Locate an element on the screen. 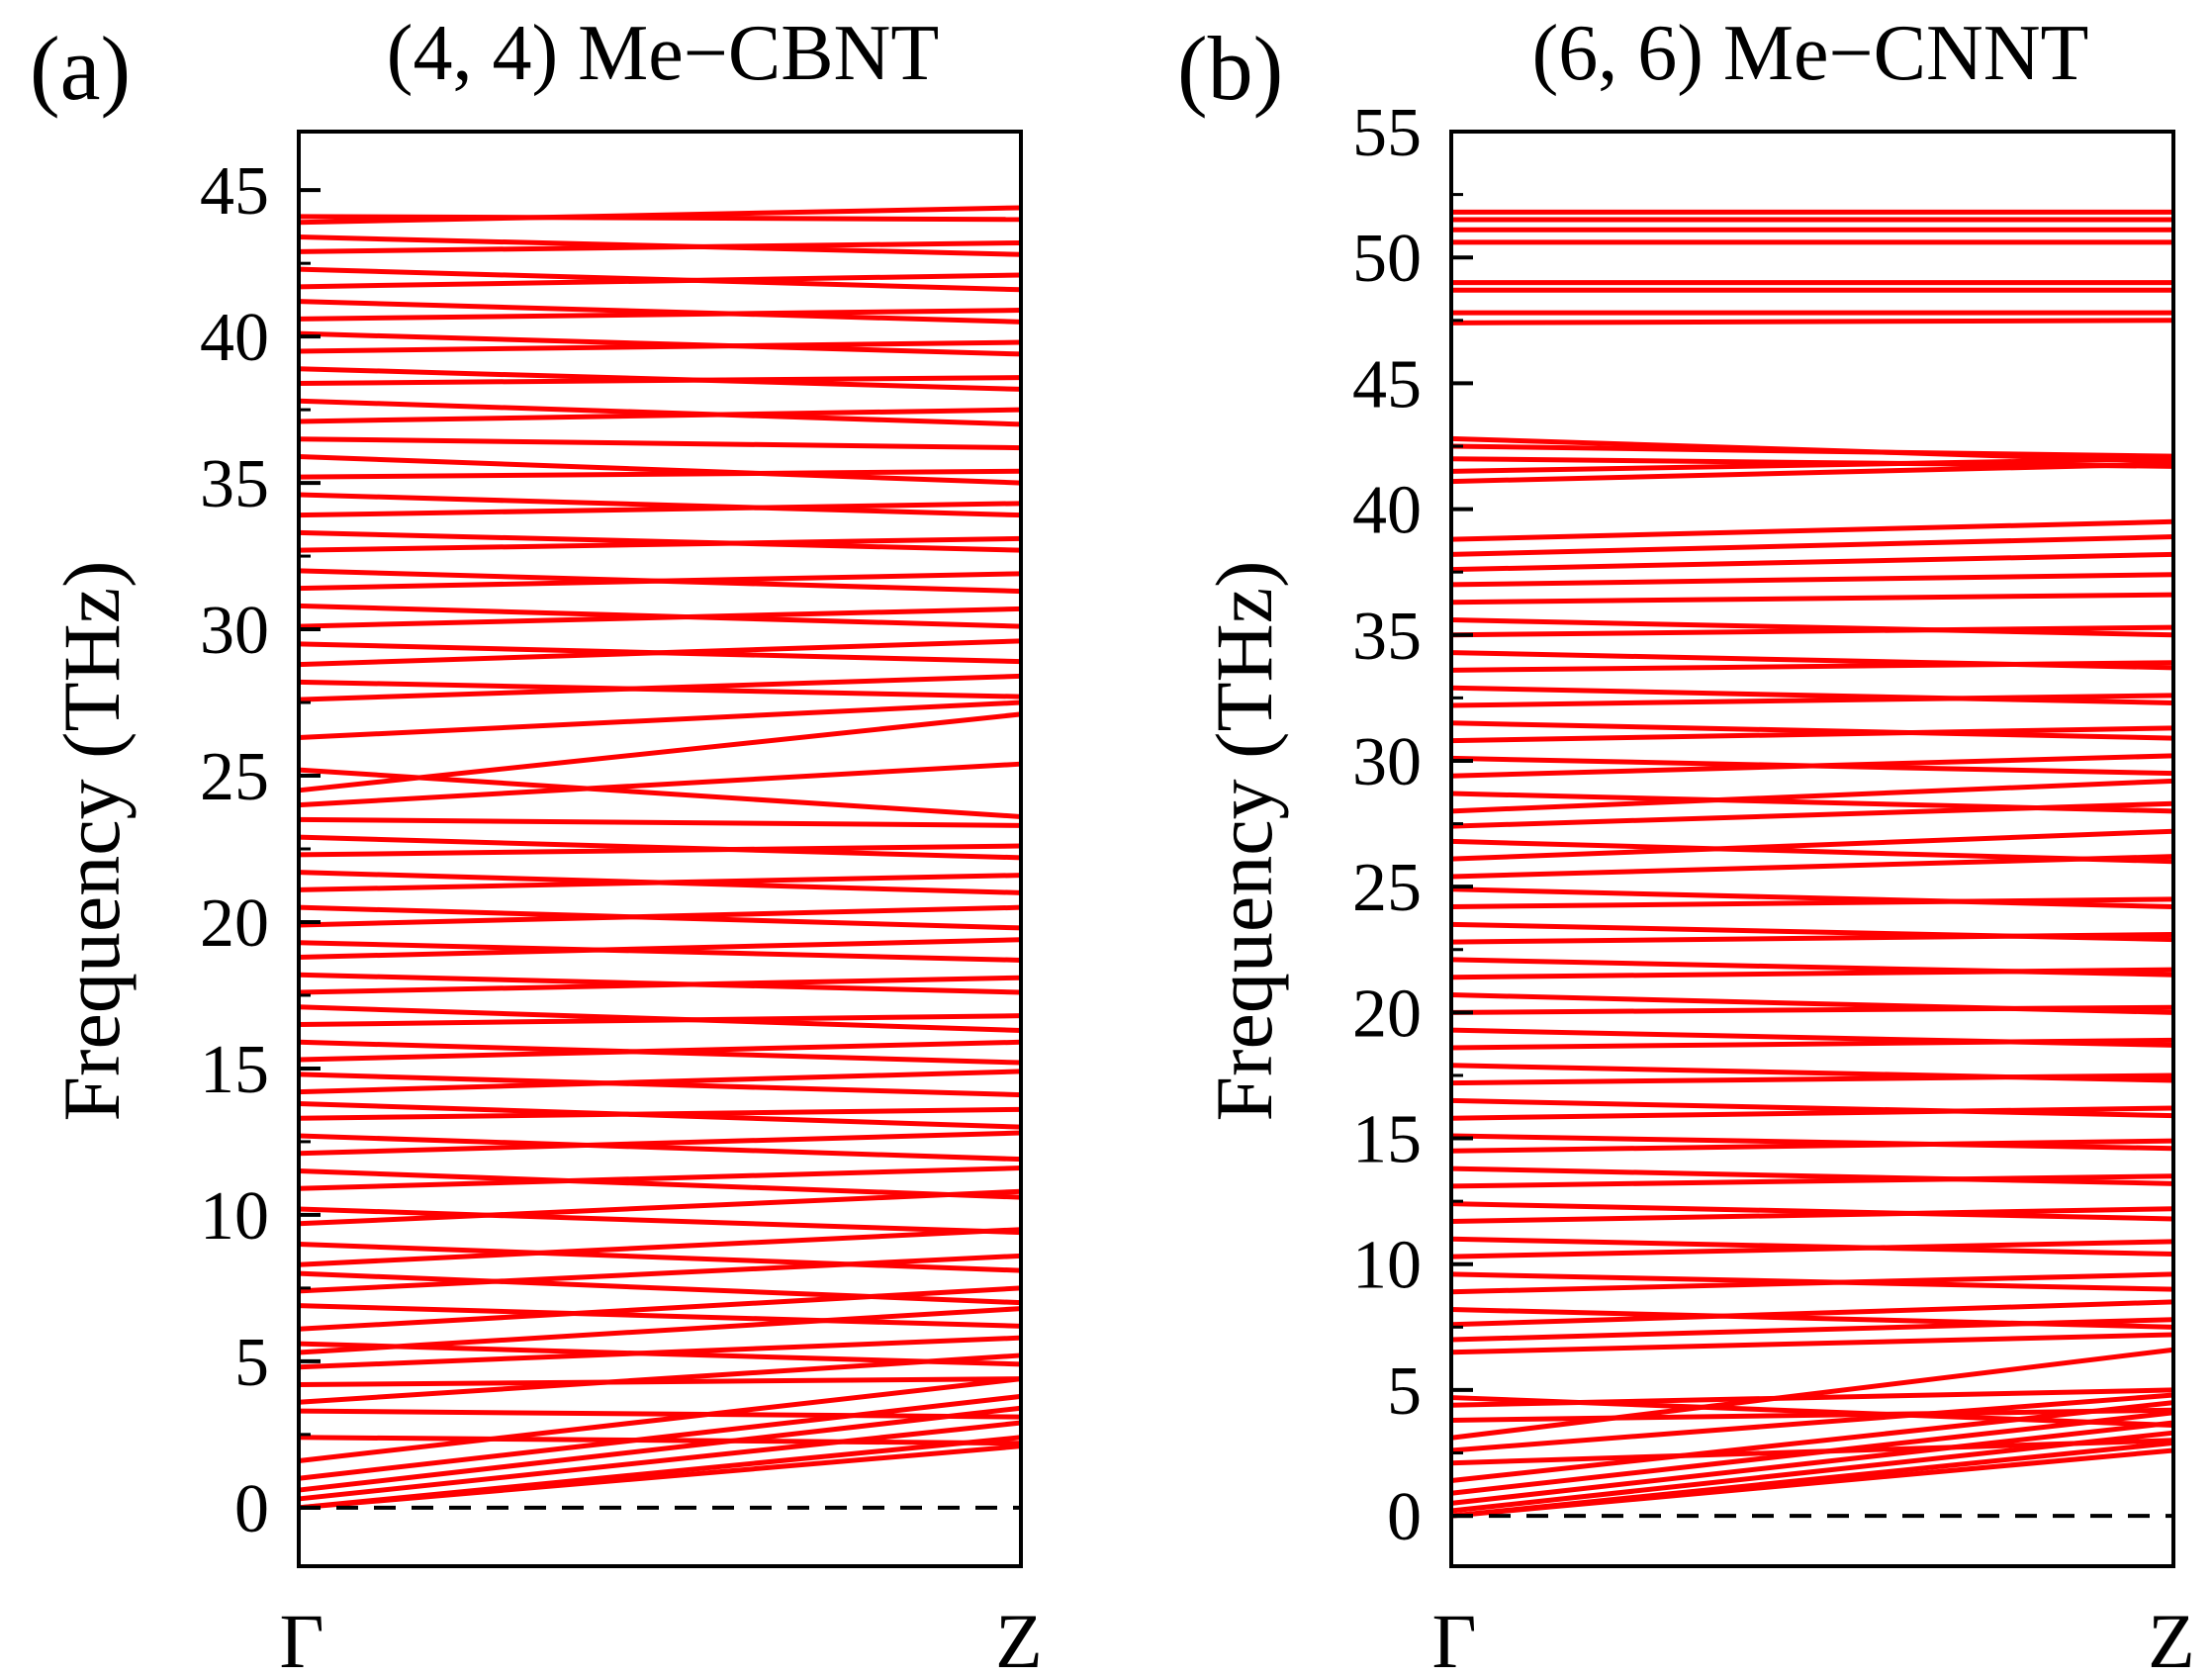 This screenshot has width=2212, height=1678. panel-a-label: (a) is located at coordinates (80, 68).